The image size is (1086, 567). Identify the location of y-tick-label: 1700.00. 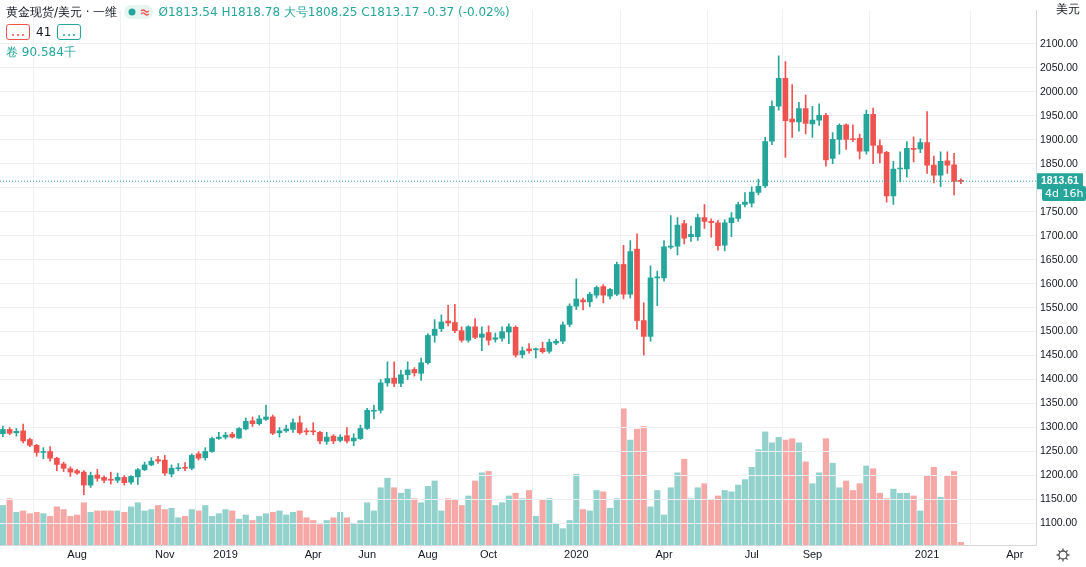
(1059, 234).